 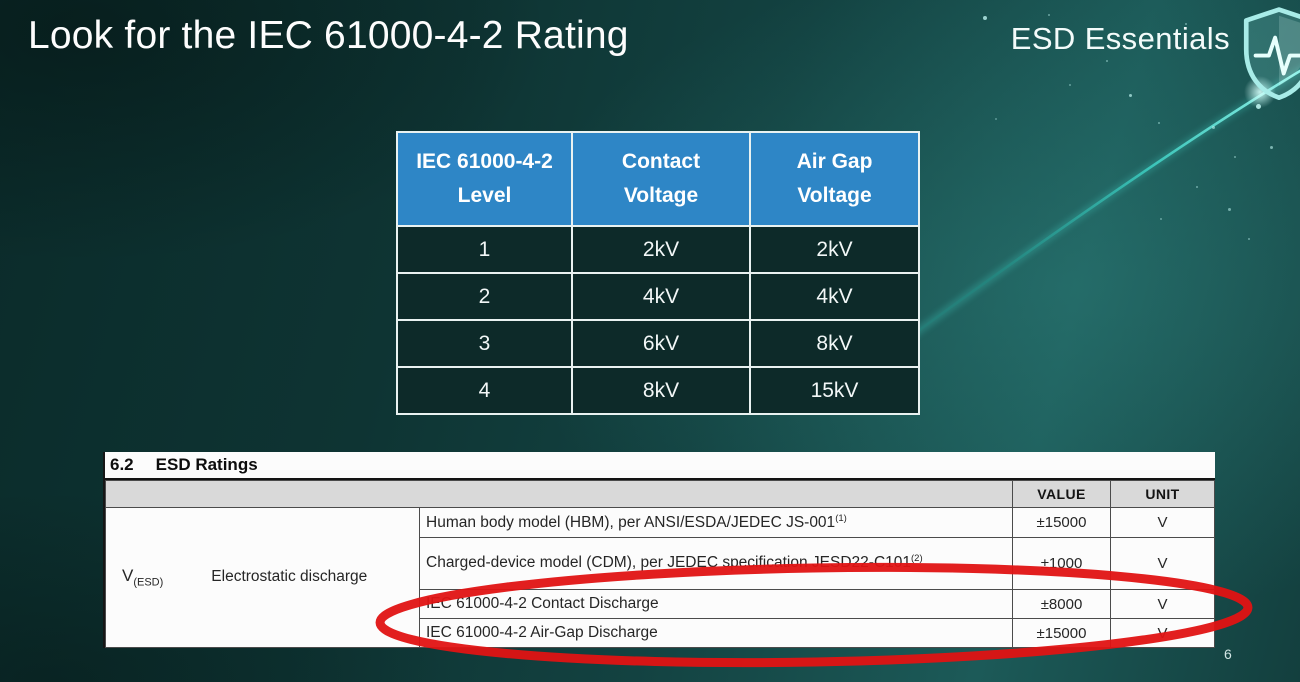 I want to click on level-cell: 1, so click(x=484, y=249).